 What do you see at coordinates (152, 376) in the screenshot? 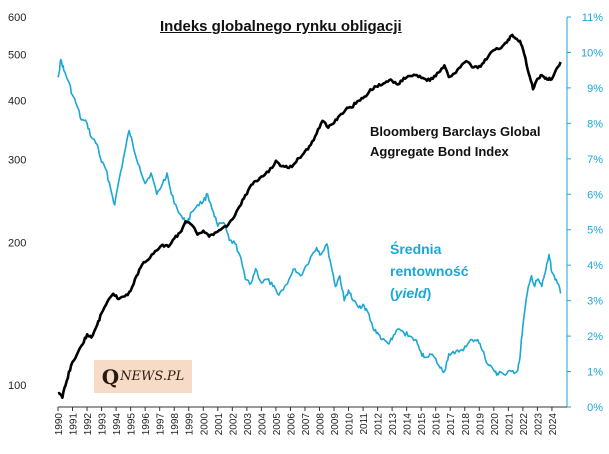
I see `logo-text: NEWS.PL` at bounding box center [152, 376].